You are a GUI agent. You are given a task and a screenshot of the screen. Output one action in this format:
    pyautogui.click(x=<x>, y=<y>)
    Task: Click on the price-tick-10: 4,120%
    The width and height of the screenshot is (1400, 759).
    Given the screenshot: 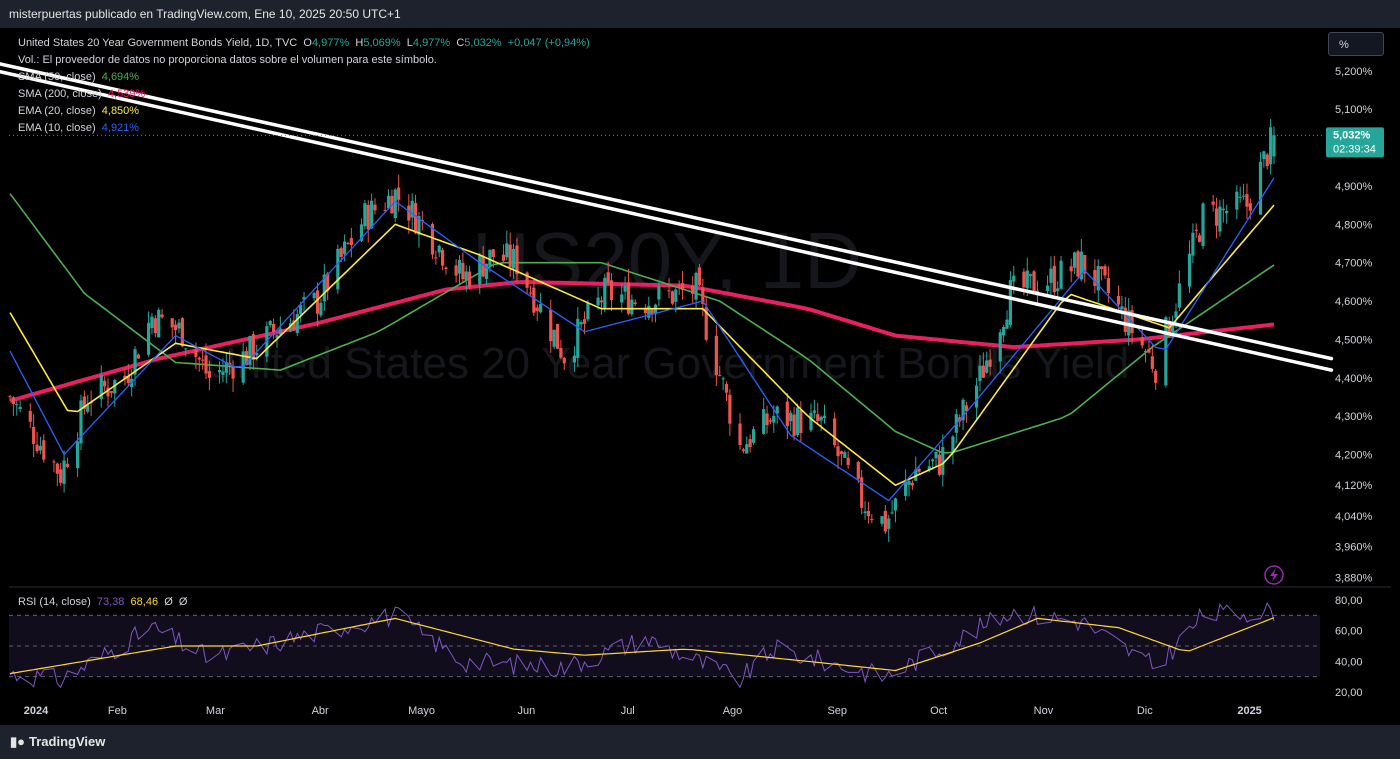 What is the action you would take?
    pyautogui.click(x=1354, y=486)
    